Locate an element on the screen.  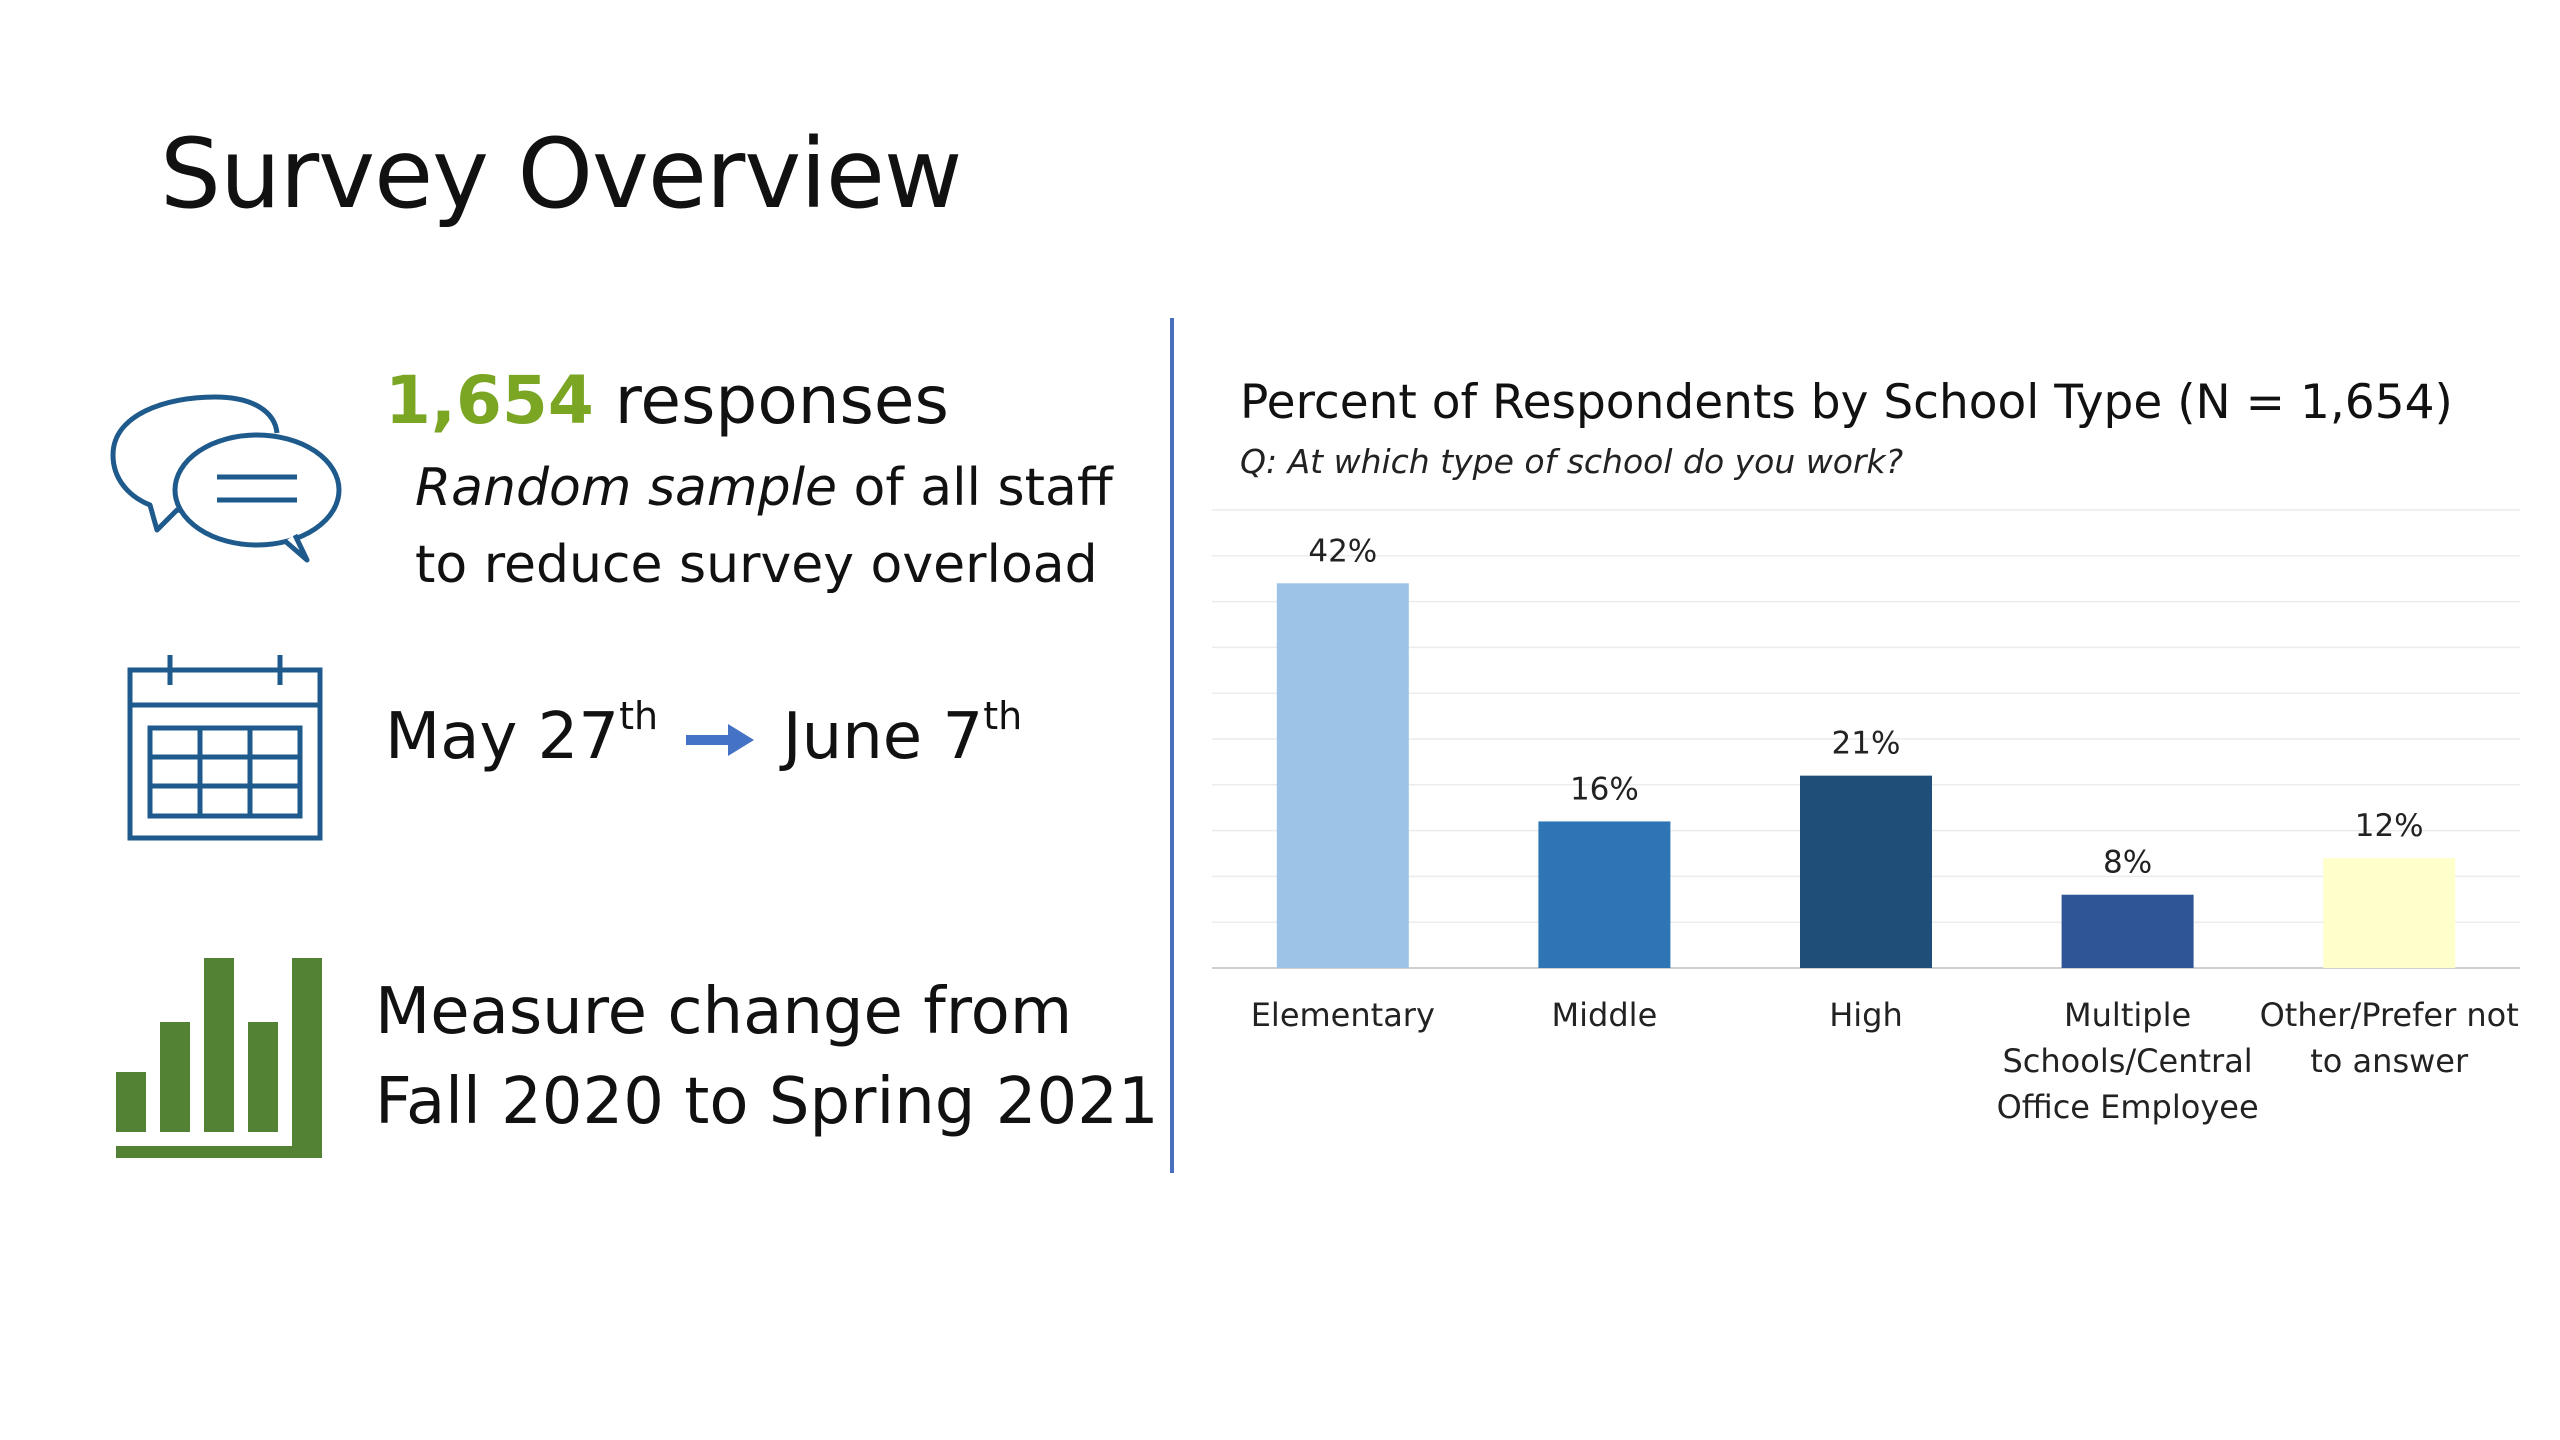
bar-chart-icon is located at coordinates (219, 1058).